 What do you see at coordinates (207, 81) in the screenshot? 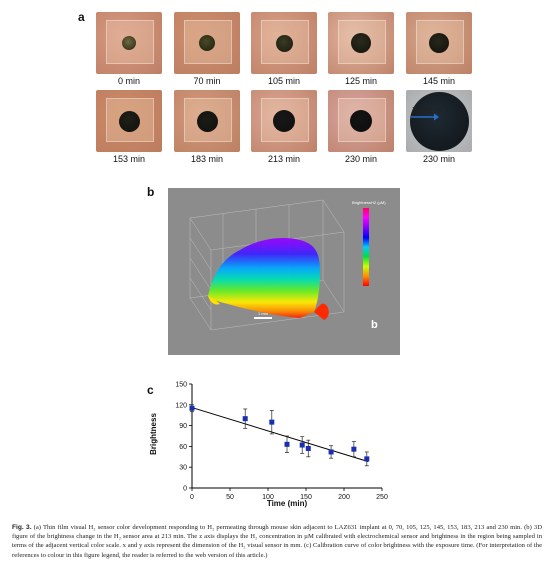
I see `photo-time-label: 70 min` at bounding box center [207, 81].